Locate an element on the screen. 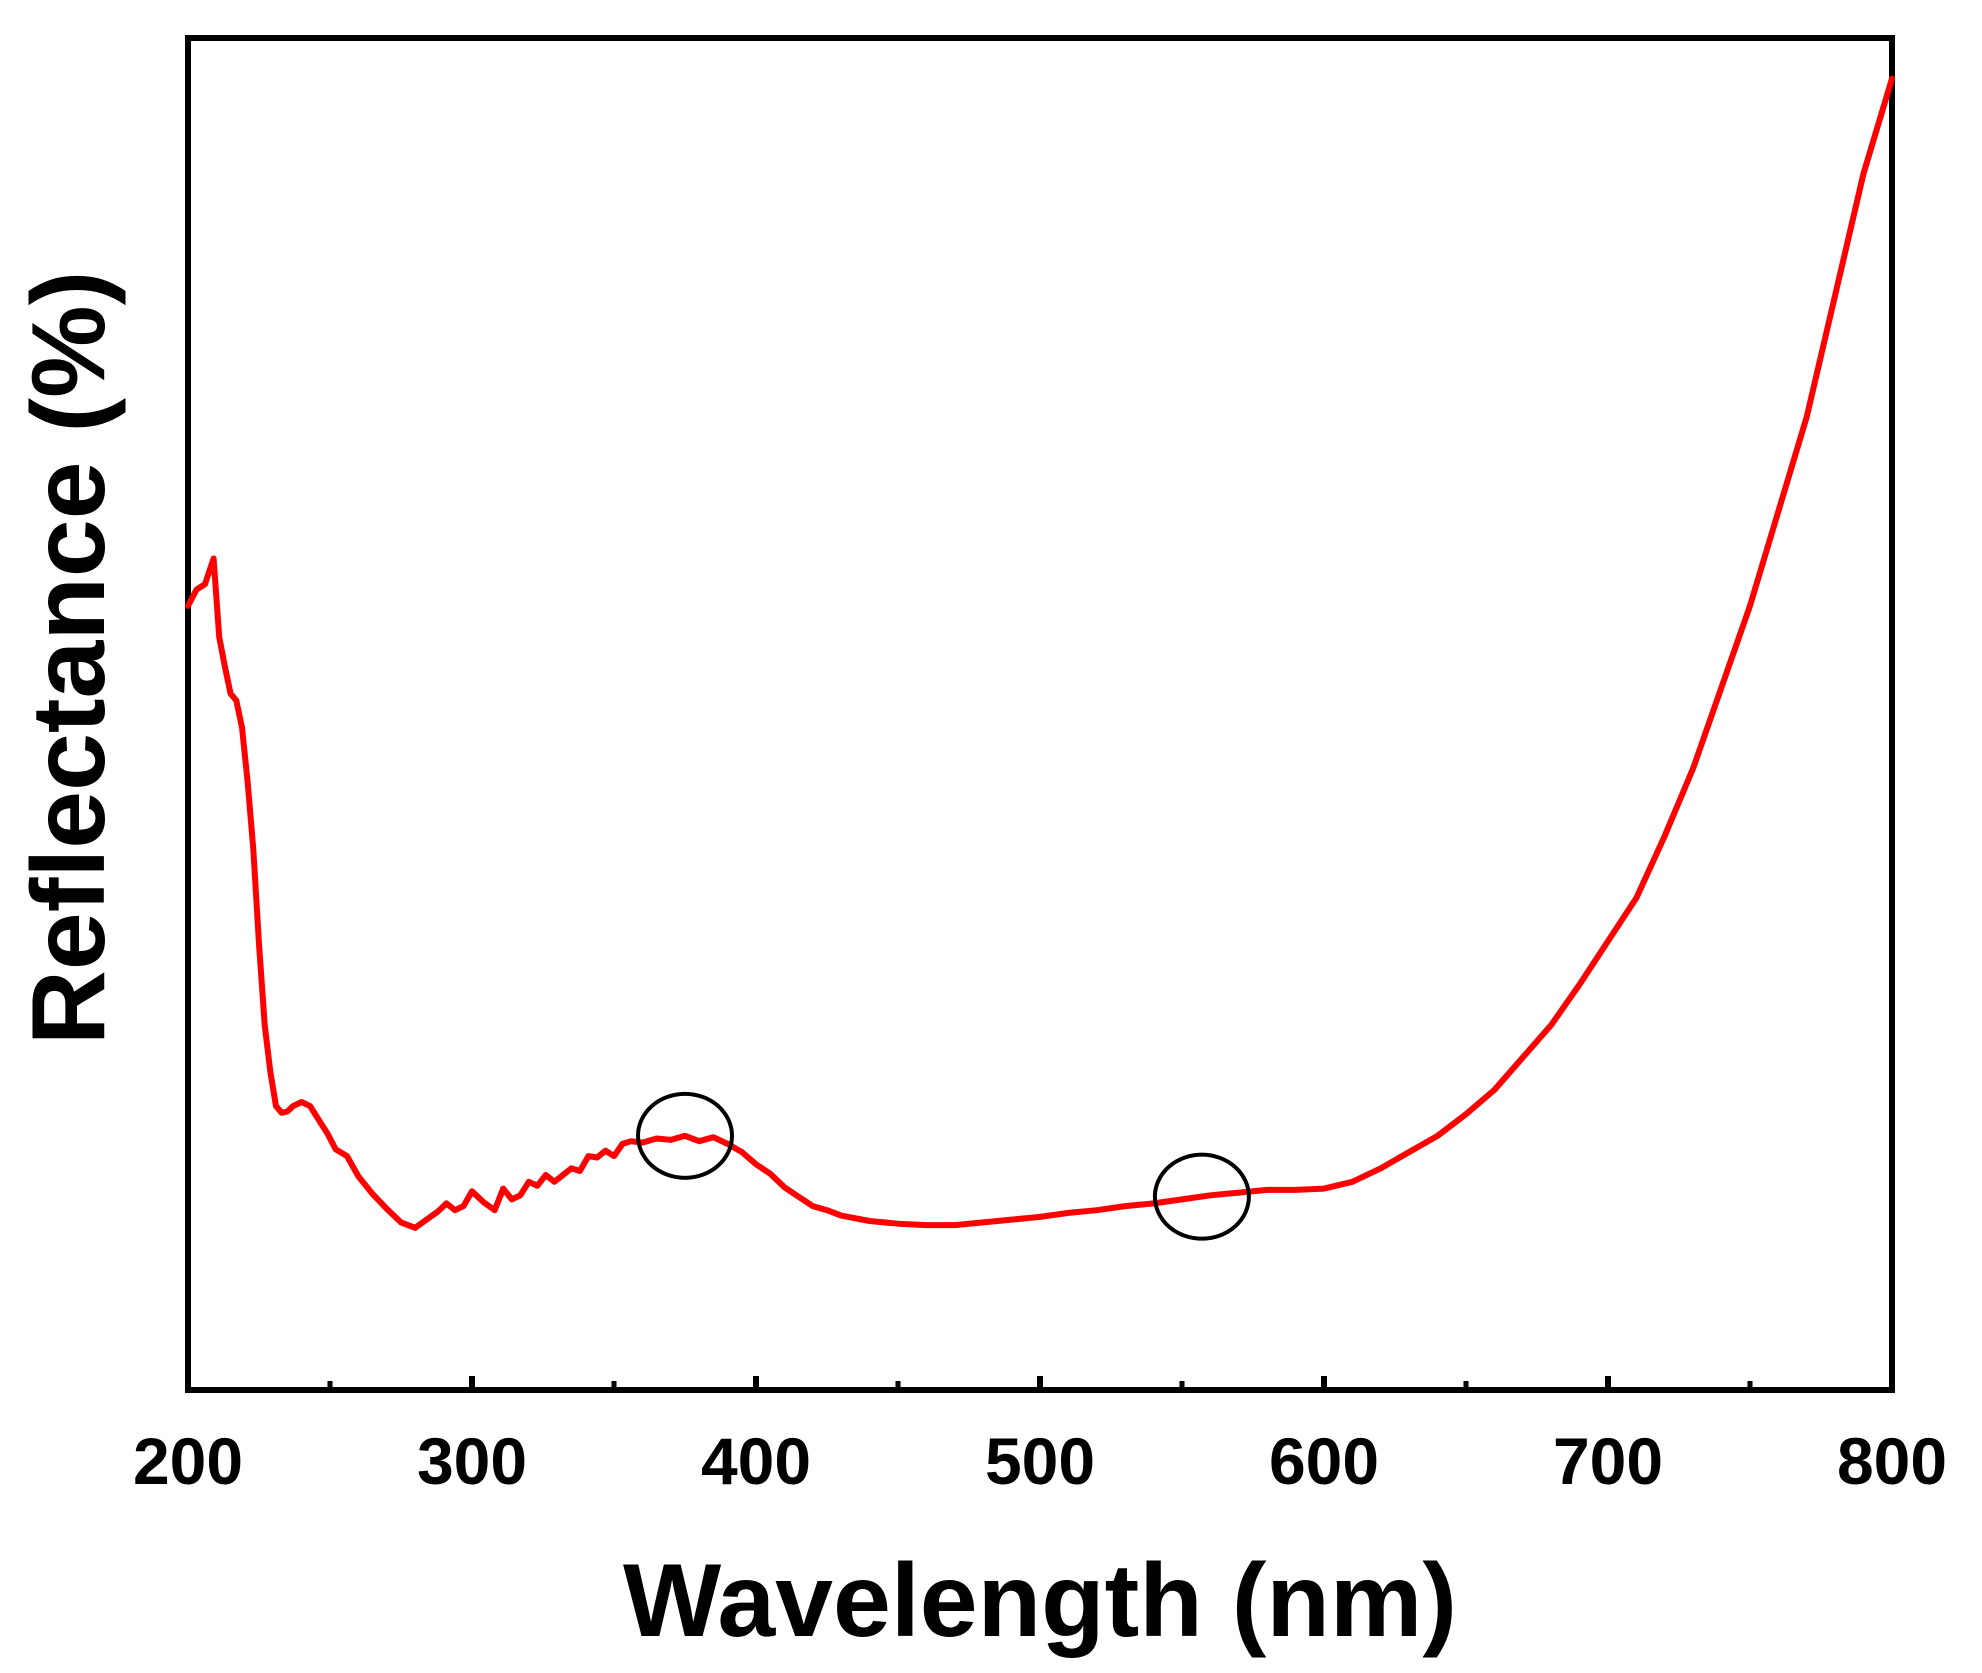 This screenshot has height=1673, width=1982. annotations is located at coordinates (943, 1166).